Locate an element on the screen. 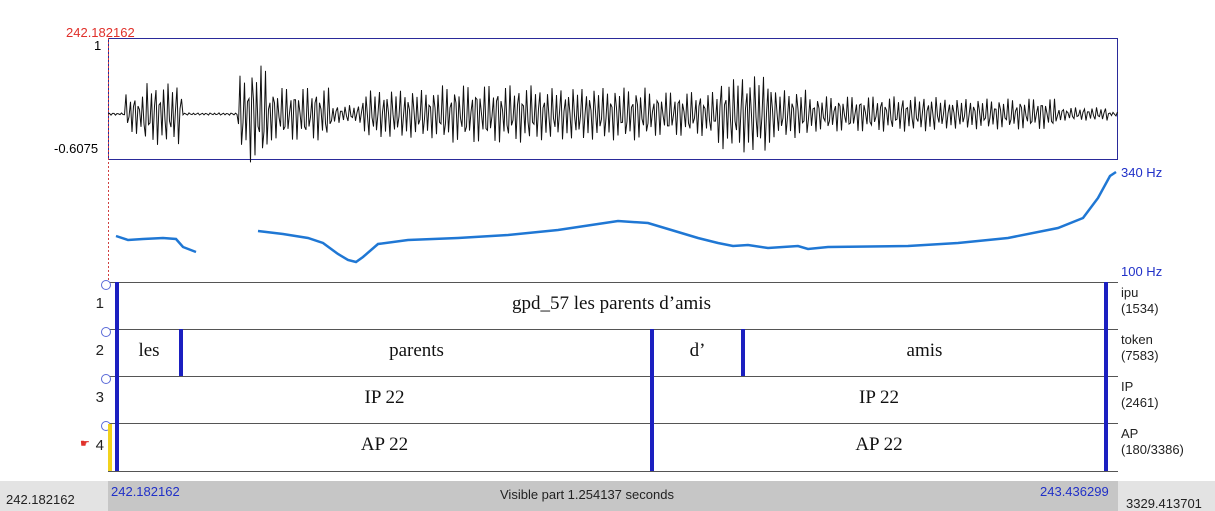 Image resolution: width=1215 pixels, height=511 pixels. token-interval-amis: amis is located at coordinates (924, 350).